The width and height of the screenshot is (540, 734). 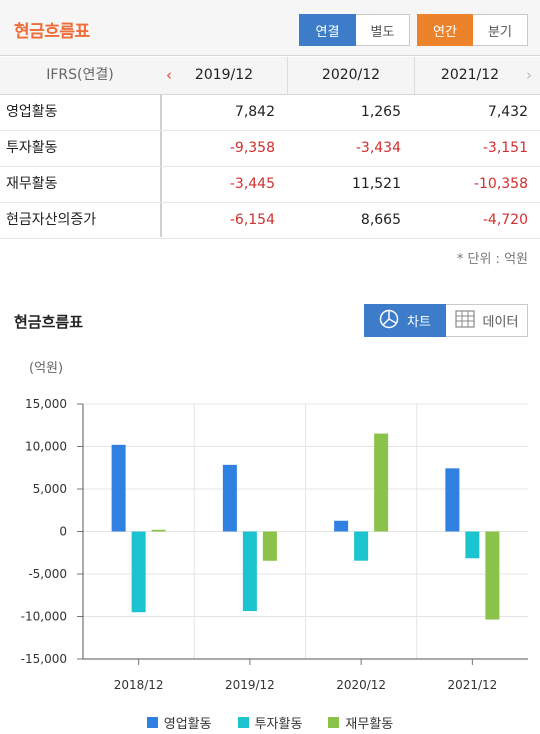 What do you see at coordinates (378, 148) in the screenshot?
I see `table-cell: -3,434` at bounding box center [378, 148].